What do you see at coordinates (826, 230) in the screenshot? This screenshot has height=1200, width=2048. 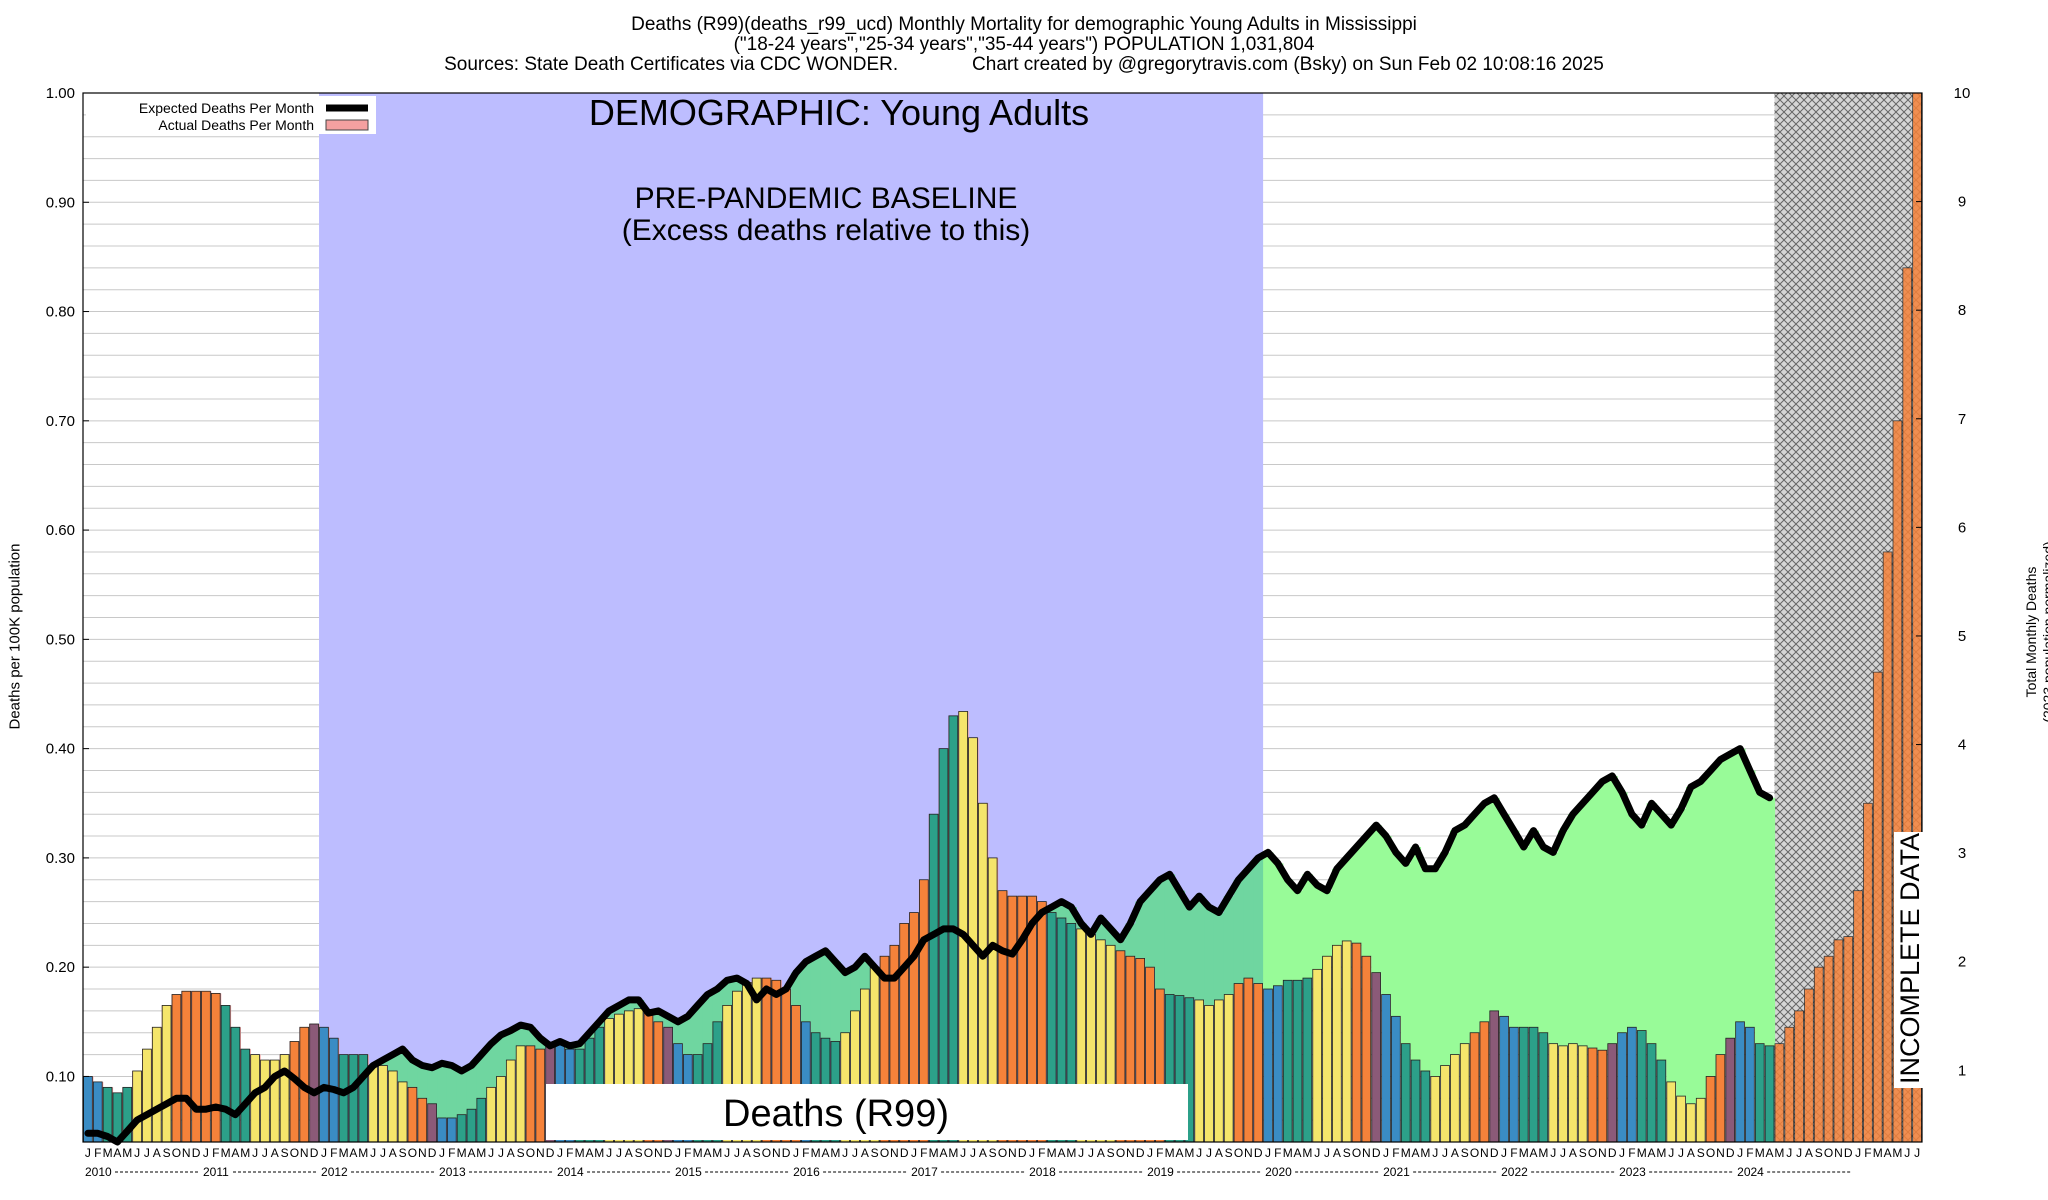 I see `baseline-sublabel: (Excess deaths relative to this)` at bounding box center [826, 230].